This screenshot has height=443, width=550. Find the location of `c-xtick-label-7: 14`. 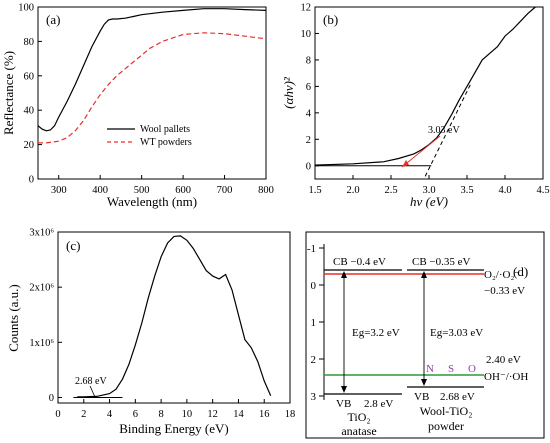

c-xtick-label-7: 14 is located at coordinates (238, 414).